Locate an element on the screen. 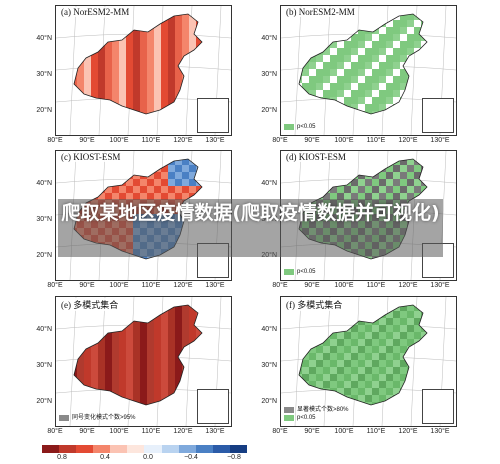 This screenshot has width=500, height=464. map-e is located at coordinates (143, 361).